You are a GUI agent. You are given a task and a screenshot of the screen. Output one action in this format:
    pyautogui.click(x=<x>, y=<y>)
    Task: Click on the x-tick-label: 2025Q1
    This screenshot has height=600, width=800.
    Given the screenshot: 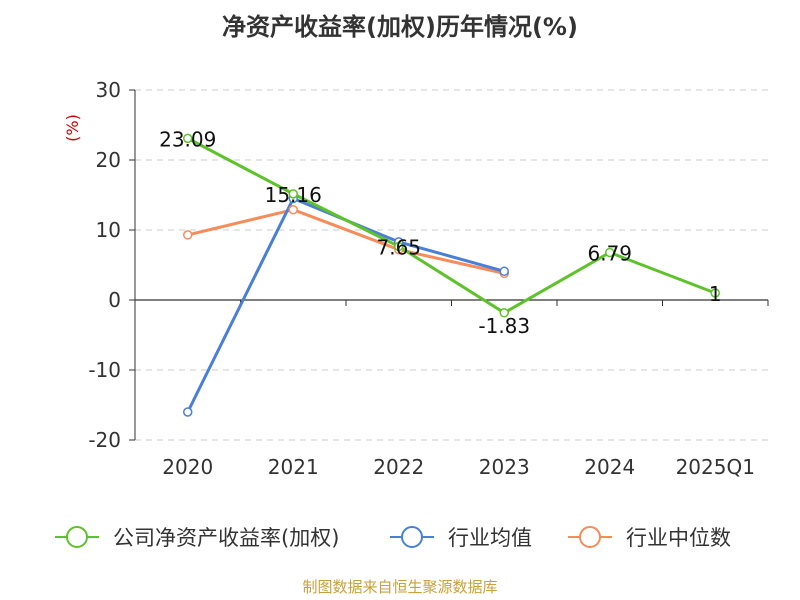 What is the action you would take?
    pyautogui.click(x=715, y=467)
    